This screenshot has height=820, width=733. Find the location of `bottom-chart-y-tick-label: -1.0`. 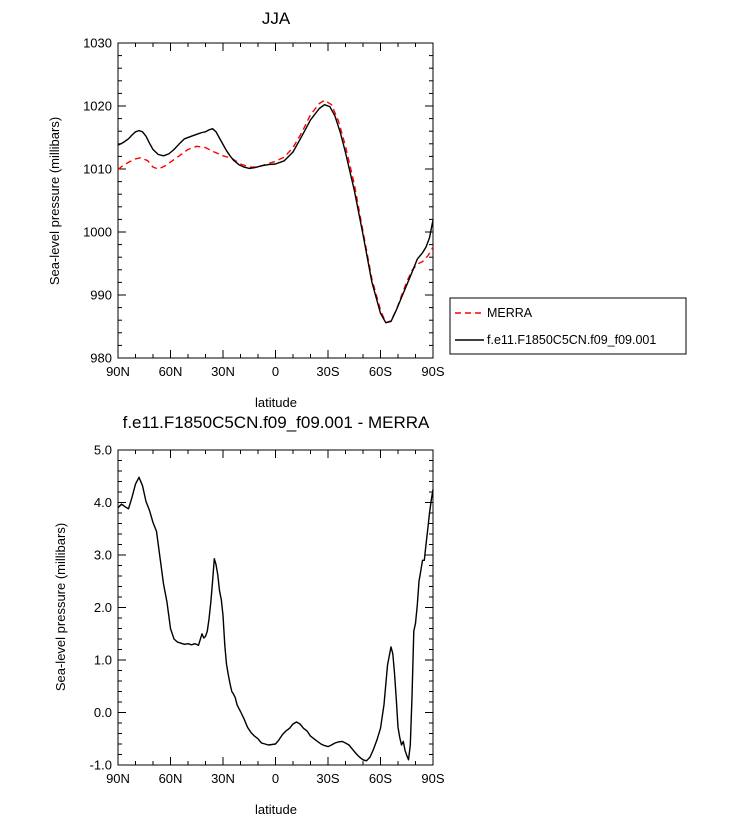

bottom-chart-y-tick-label: -1.0 is located at coordinates (101, 765).